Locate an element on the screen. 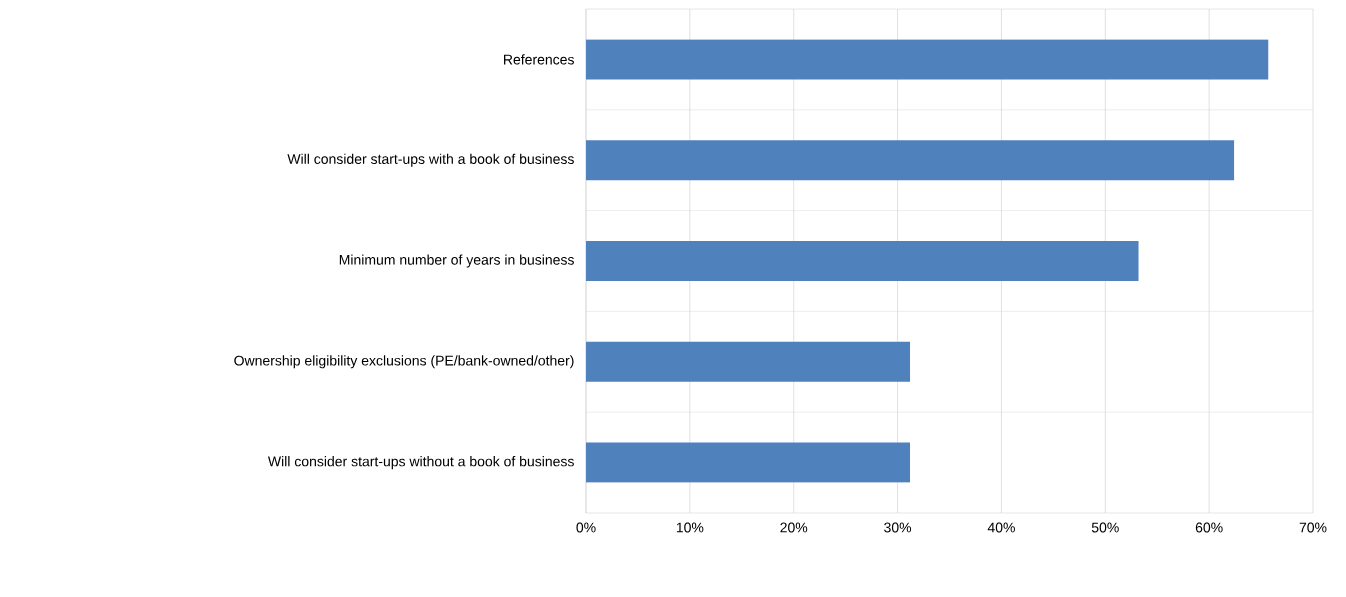 The image size is (1346, 597). x-tick-label: 60% is located at coordinates (1209, 527).